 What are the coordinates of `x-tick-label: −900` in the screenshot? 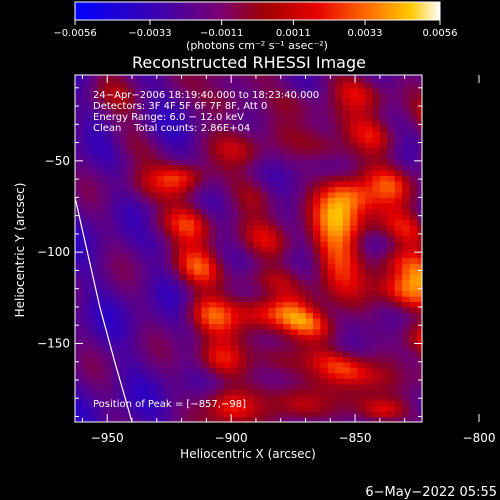 It's located at (231, 438).